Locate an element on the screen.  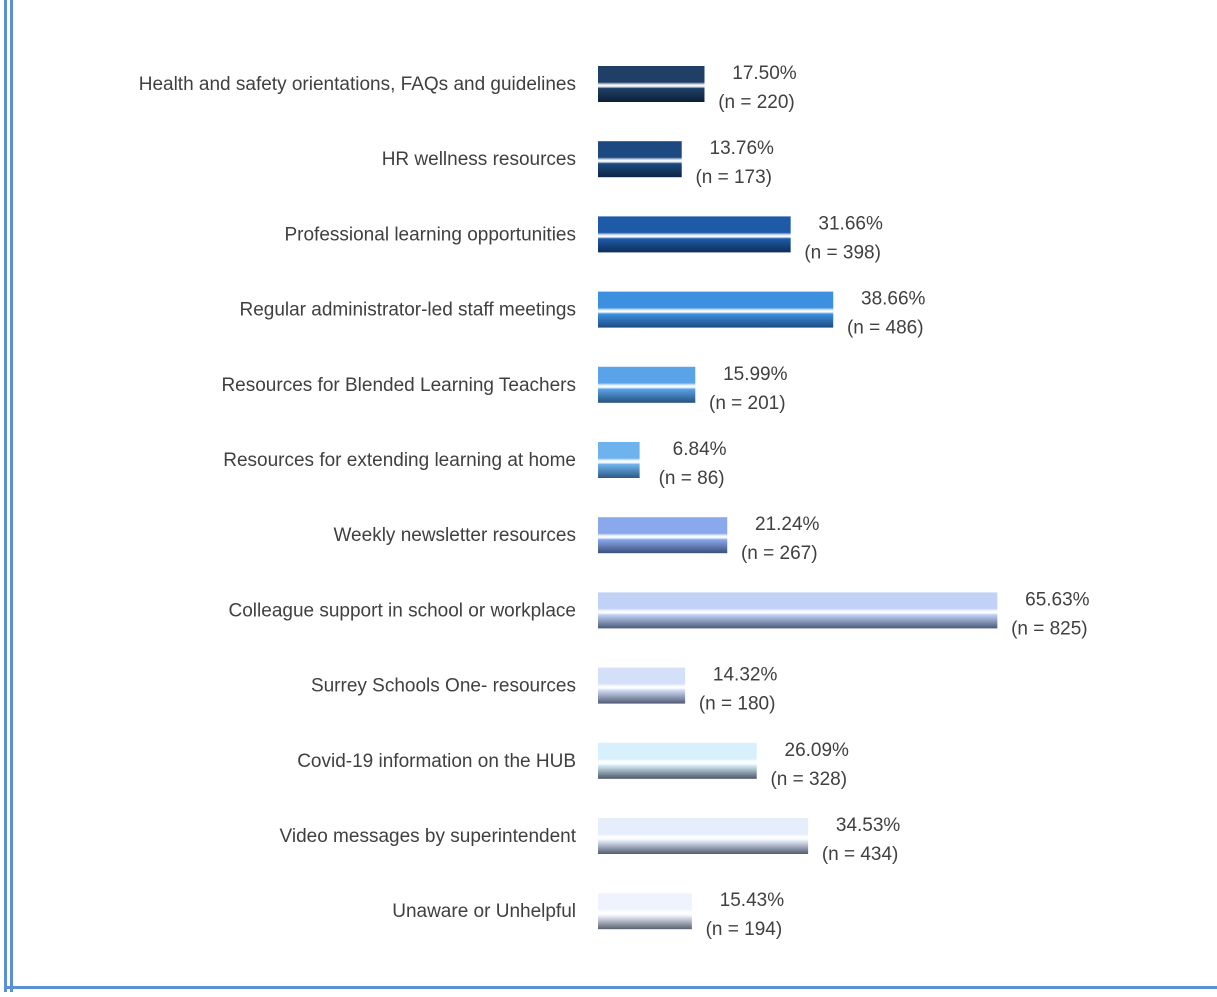
category-label: Colleague support in school or workplace is located at coordinates (402, 610).